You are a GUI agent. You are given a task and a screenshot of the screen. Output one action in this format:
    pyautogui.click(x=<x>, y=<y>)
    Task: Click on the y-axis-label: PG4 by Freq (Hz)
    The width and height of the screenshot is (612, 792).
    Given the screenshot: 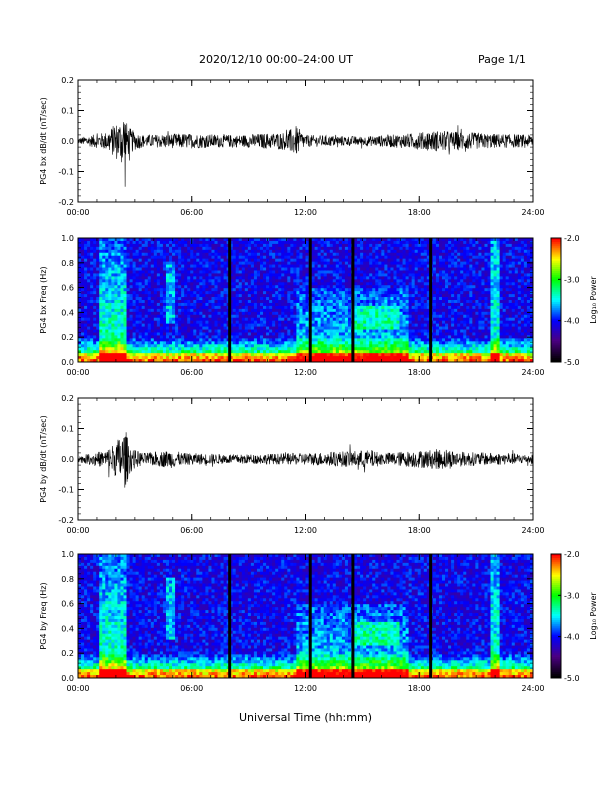 What is the action you would take?
    pyautogui.click(x=43, y=615)
    